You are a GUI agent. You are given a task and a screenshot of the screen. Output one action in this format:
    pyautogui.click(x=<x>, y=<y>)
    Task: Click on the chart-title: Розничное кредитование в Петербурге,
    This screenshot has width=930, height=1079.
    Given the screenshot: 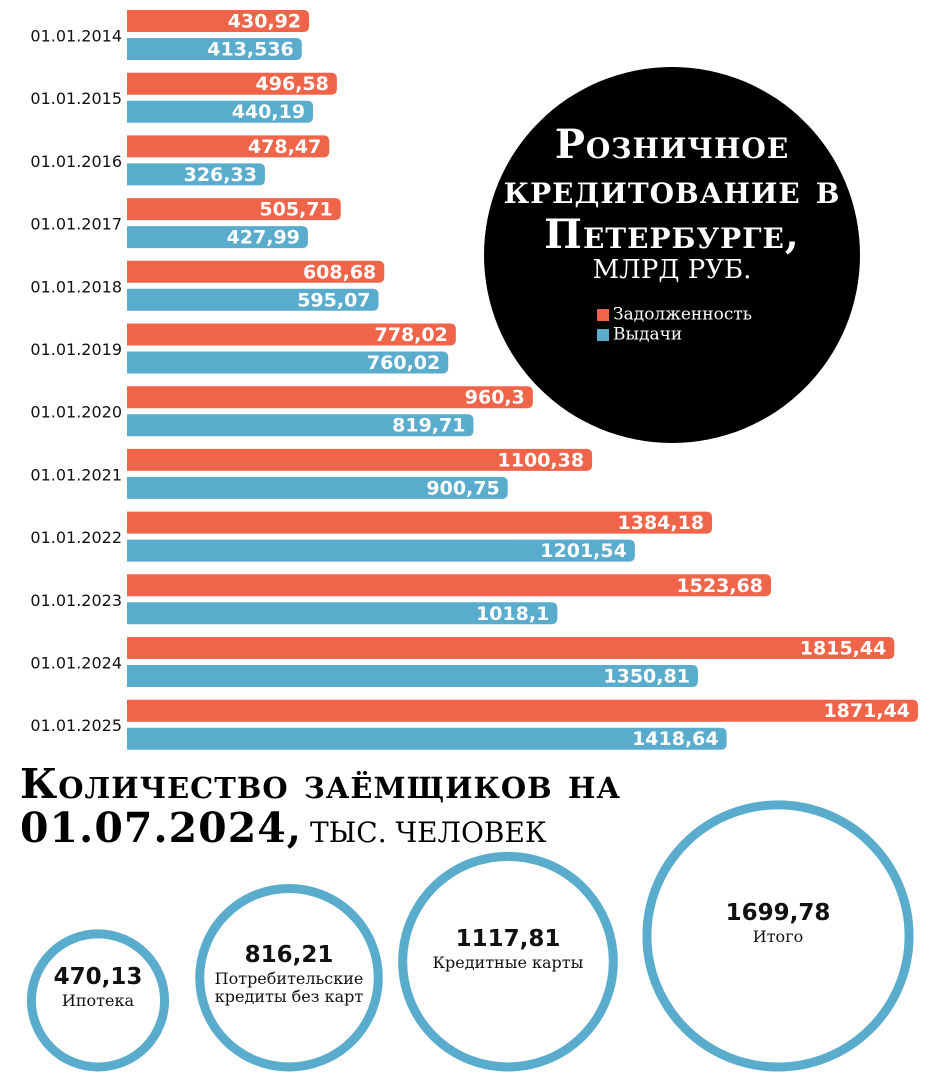 What is the action you would take?
    pyautogui.click(x=672, y=189)
    